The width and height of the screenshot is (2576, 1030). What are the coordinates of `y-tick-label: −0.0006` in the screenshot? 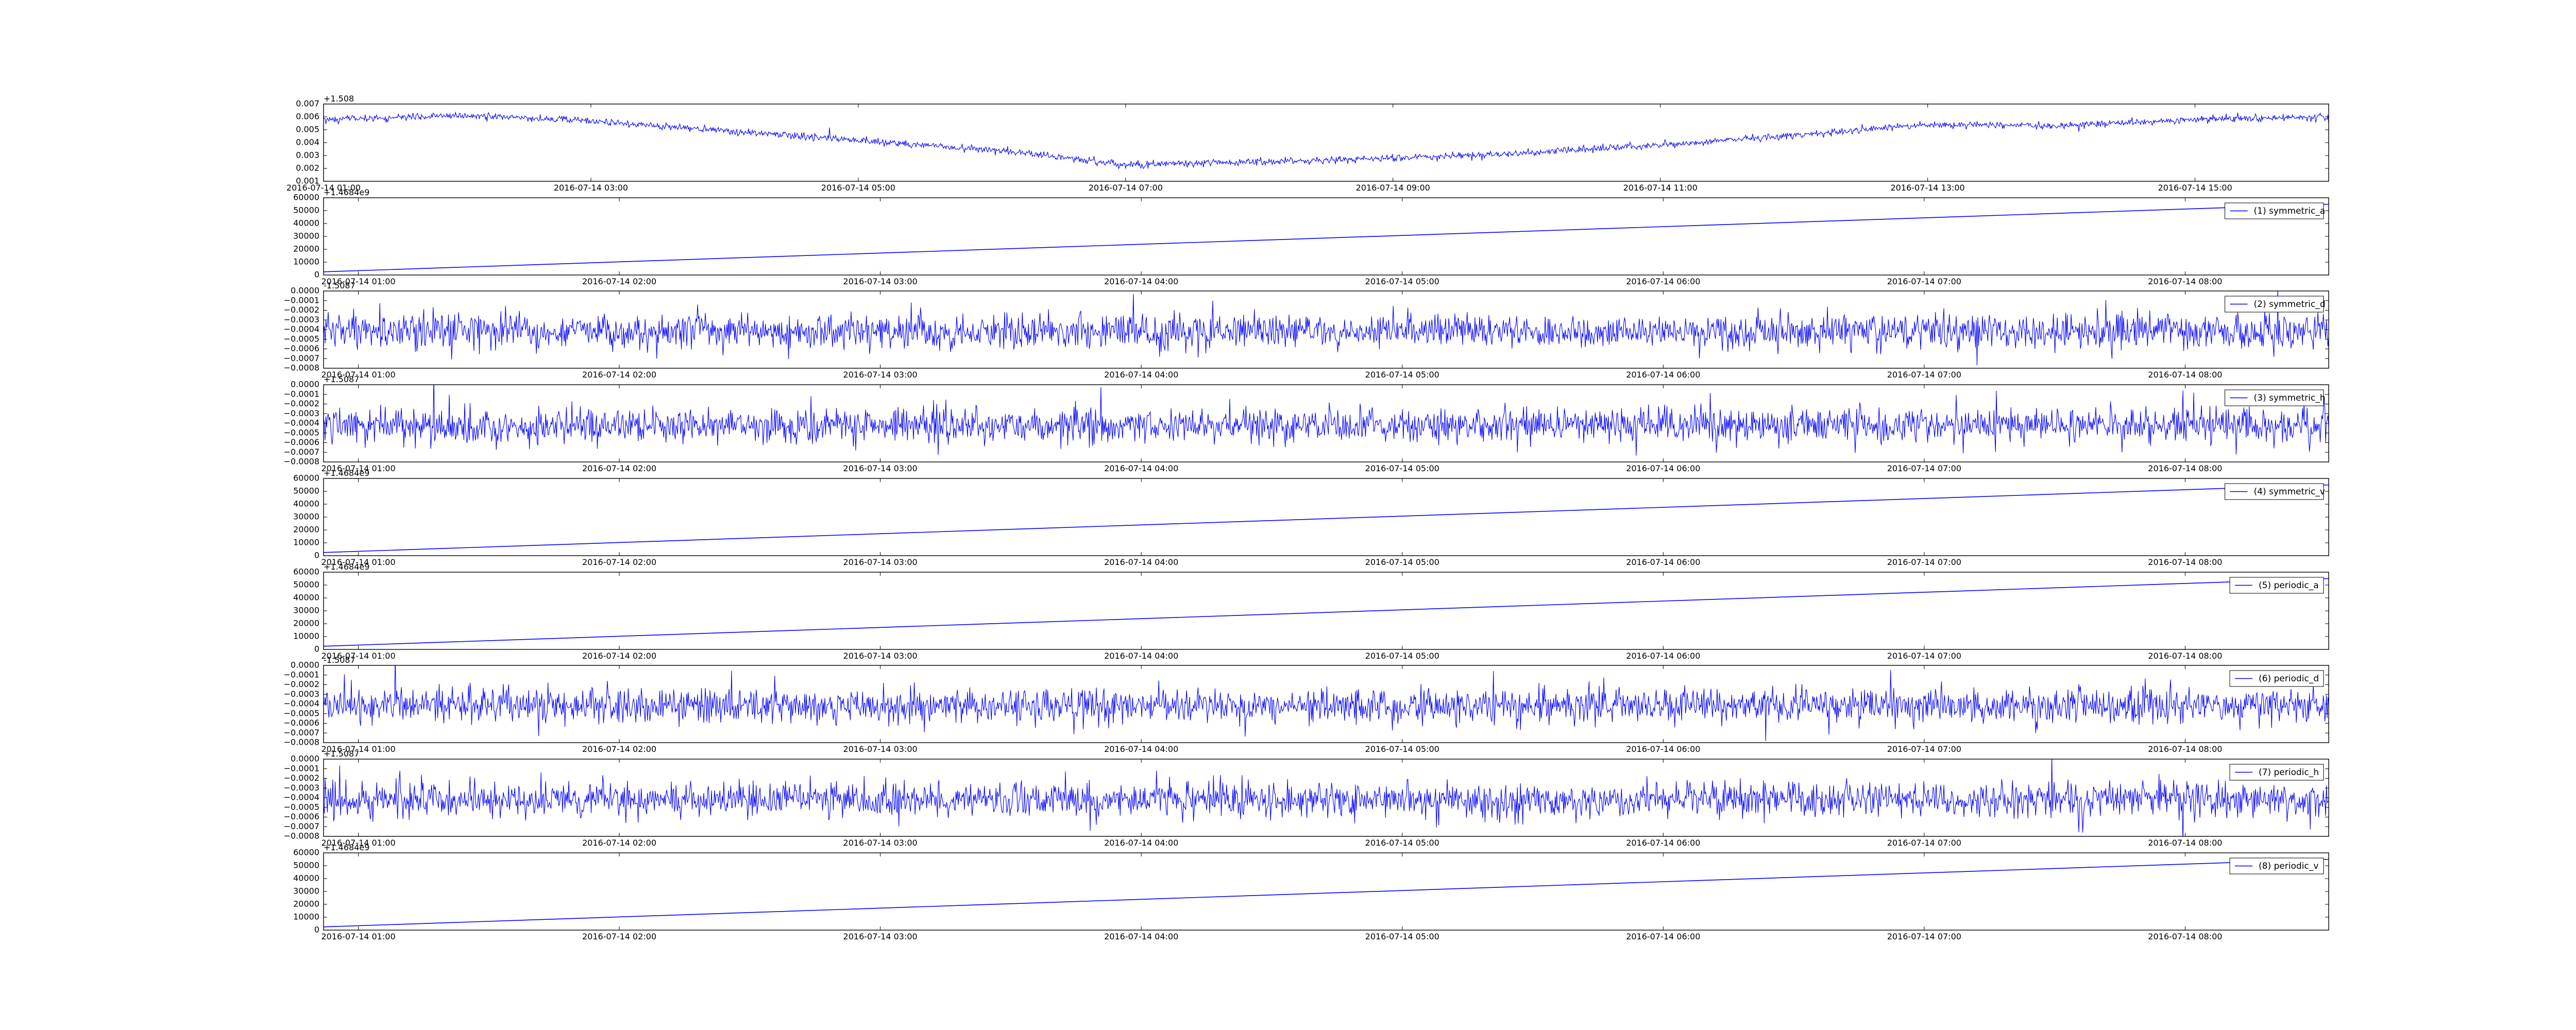 It's located at (301, 723).